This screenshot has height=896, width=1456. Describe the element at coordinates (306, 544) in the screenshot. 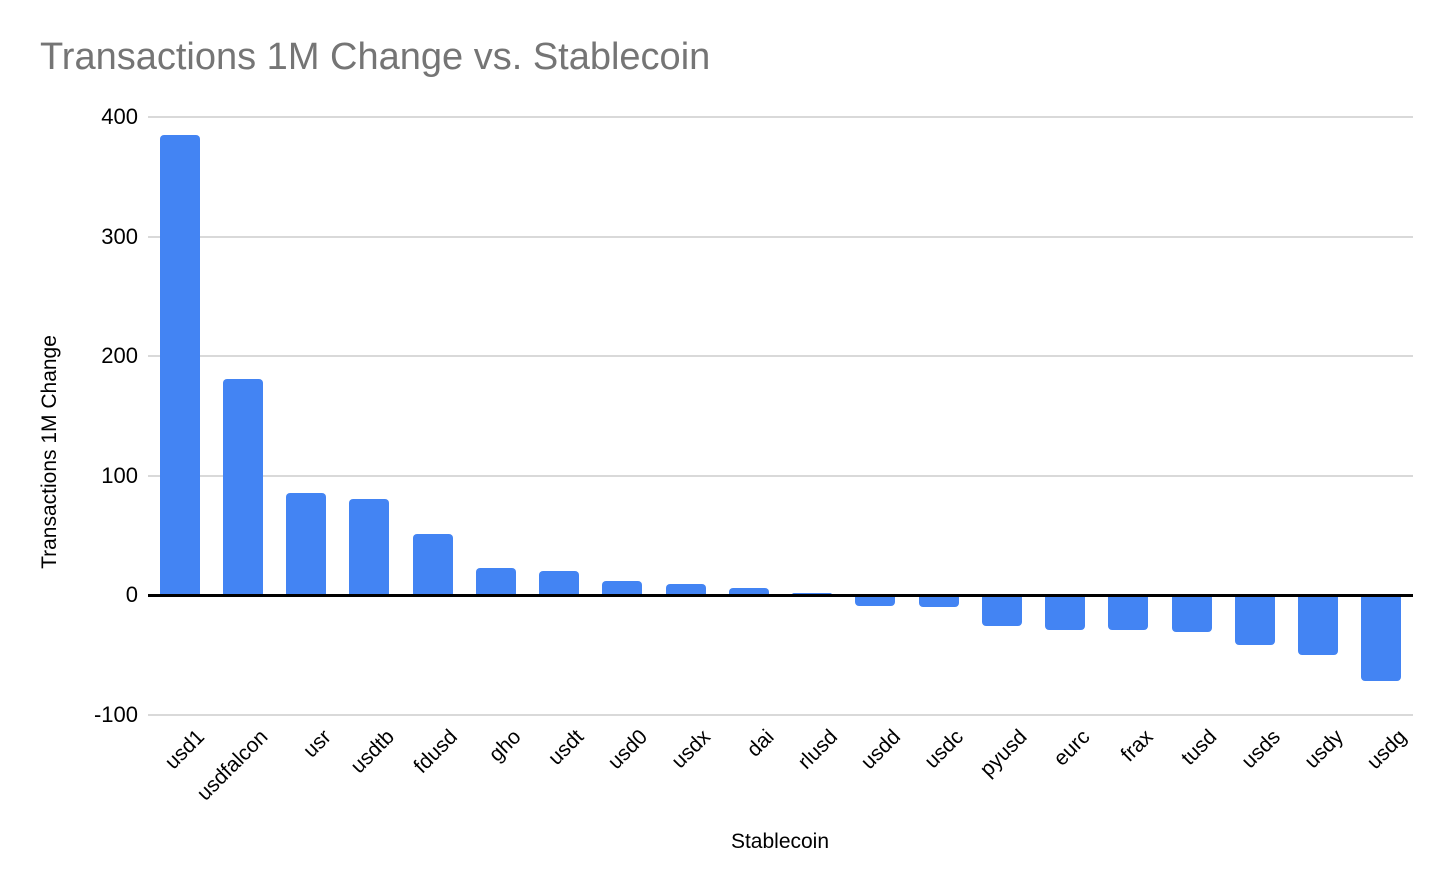

I see `bar-usr` at that location.